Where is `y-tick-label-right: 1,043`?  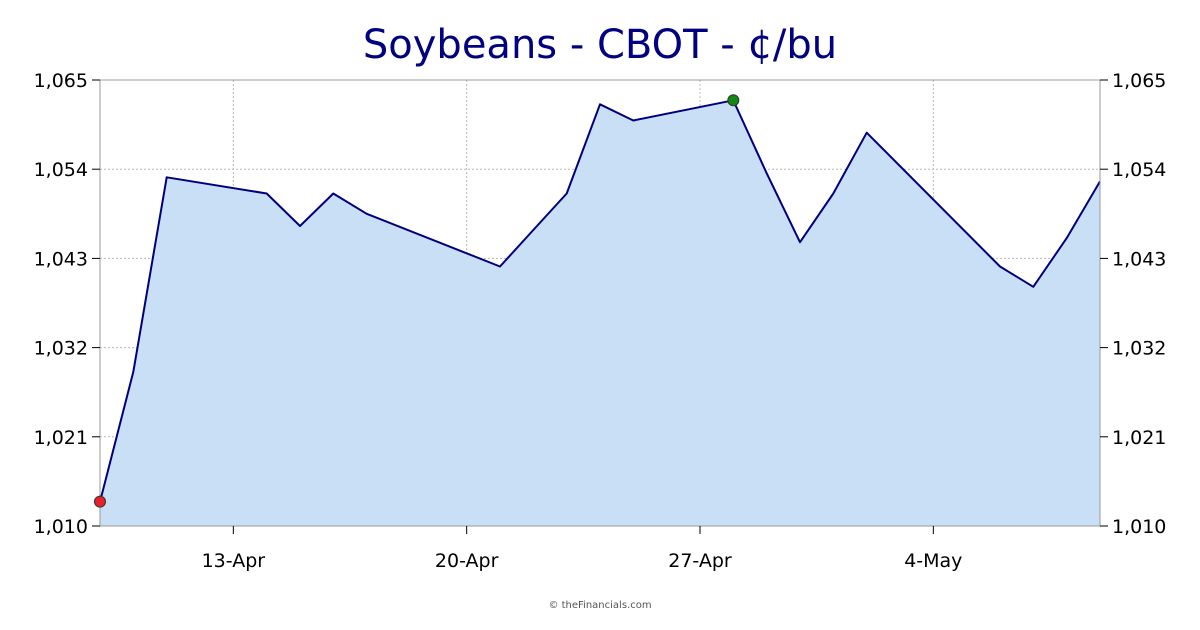 y-tick-label-right: 1,043 is located at coordinates (1139, 259).